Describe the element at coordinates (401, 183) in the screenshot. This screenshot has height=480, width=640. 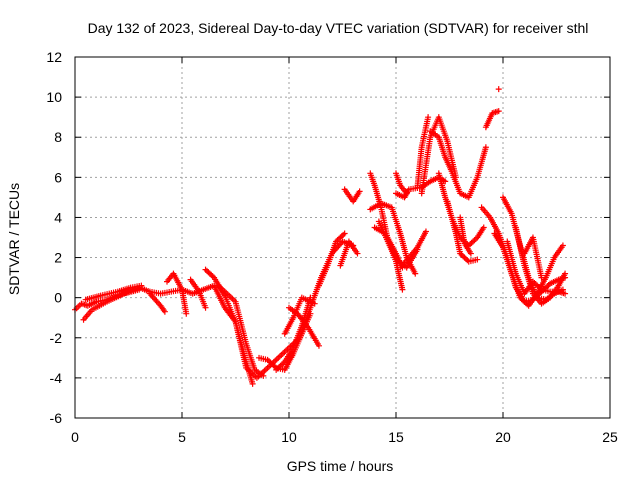
I see `series-s20` at that location.